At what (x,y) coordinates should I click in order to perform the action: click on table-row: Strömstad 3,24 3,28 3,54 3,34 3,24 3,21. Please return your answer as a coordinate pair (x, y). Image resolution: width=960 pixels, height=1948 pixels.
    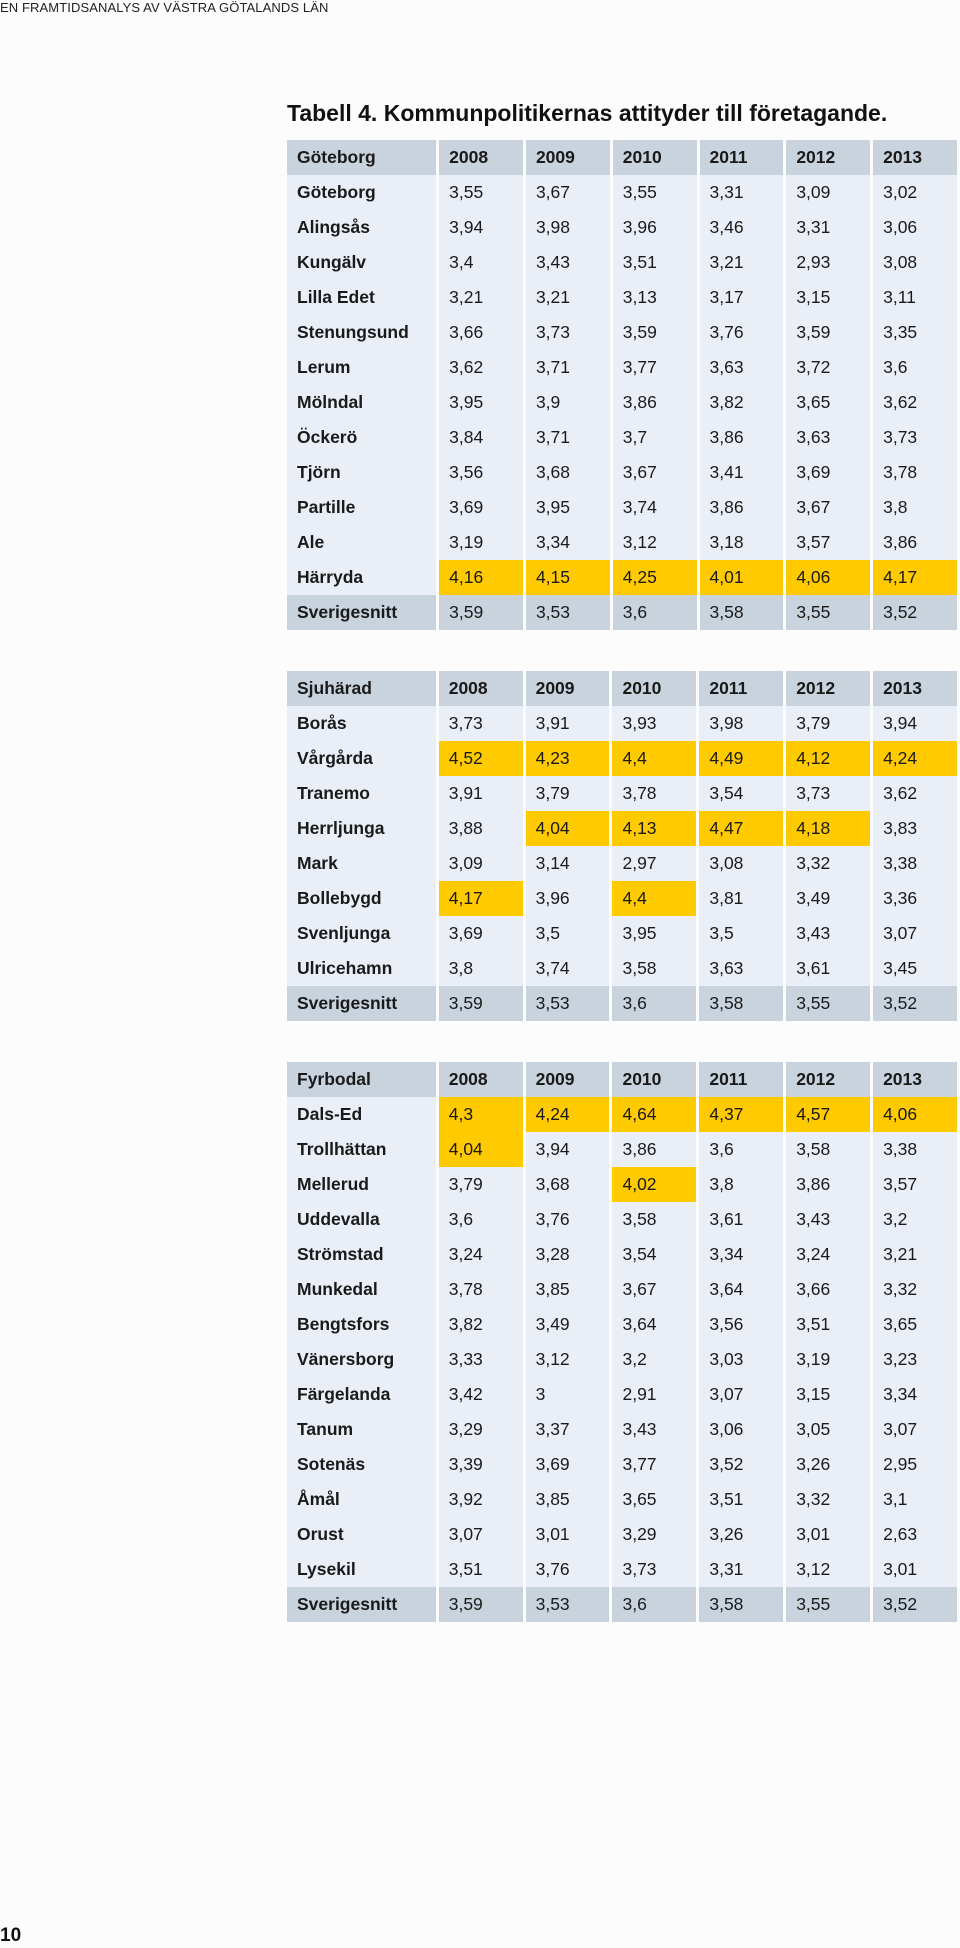
    Looking at the image, I should click on (622, 1254).